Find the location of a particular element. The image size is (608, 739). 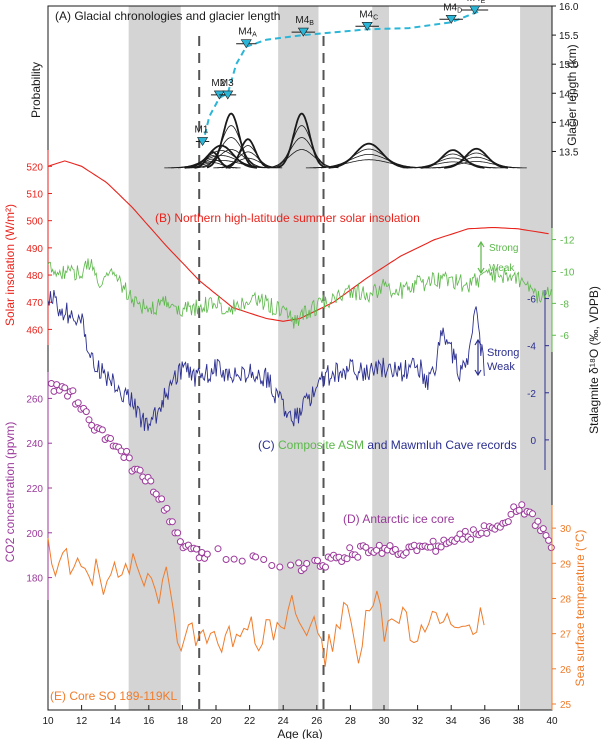

panel-c-maw-tick-label: 0 is located at coordinates (533, 441).